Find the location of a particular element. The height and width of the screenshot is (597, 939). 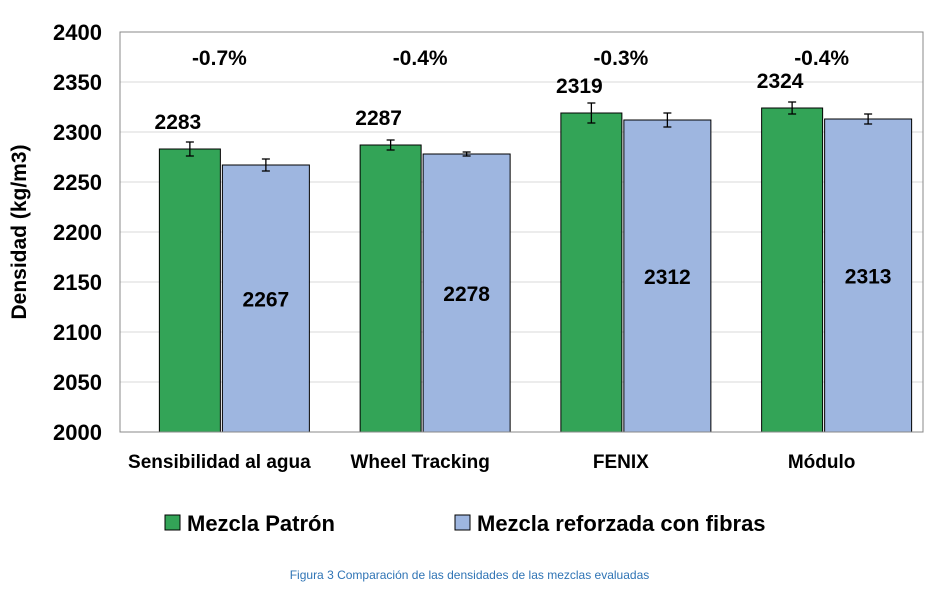

x-category-label: FENIX is located at coordinates (621, 462).